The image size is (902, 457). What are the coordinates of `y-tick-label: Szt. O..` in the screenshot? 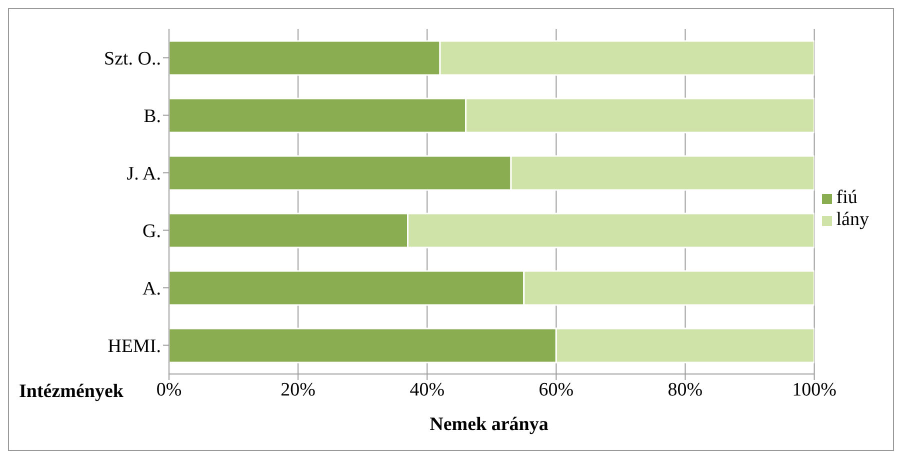 It's located at (132, 59).